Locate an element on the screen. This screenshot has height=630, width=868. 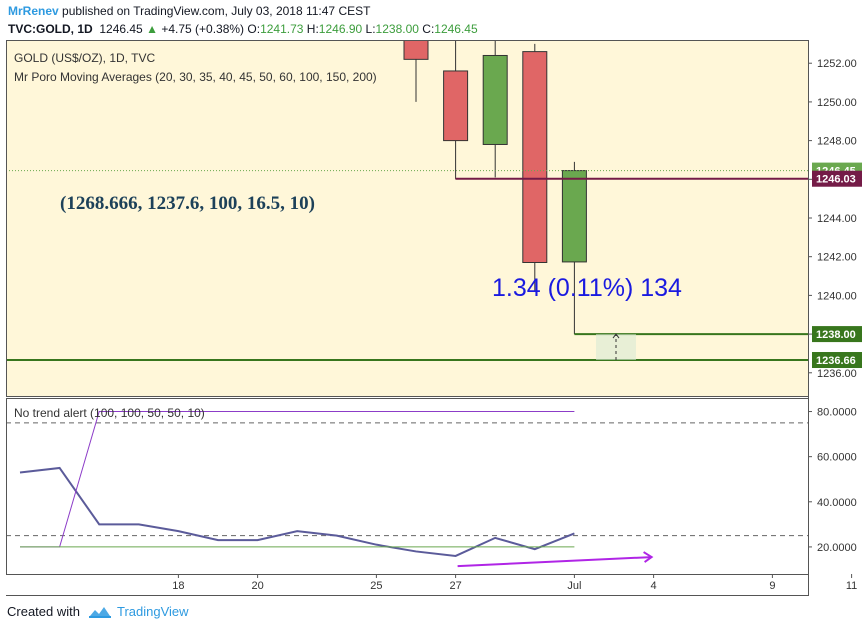
open-value: 1241.73 is located at coordinates (282, 29).